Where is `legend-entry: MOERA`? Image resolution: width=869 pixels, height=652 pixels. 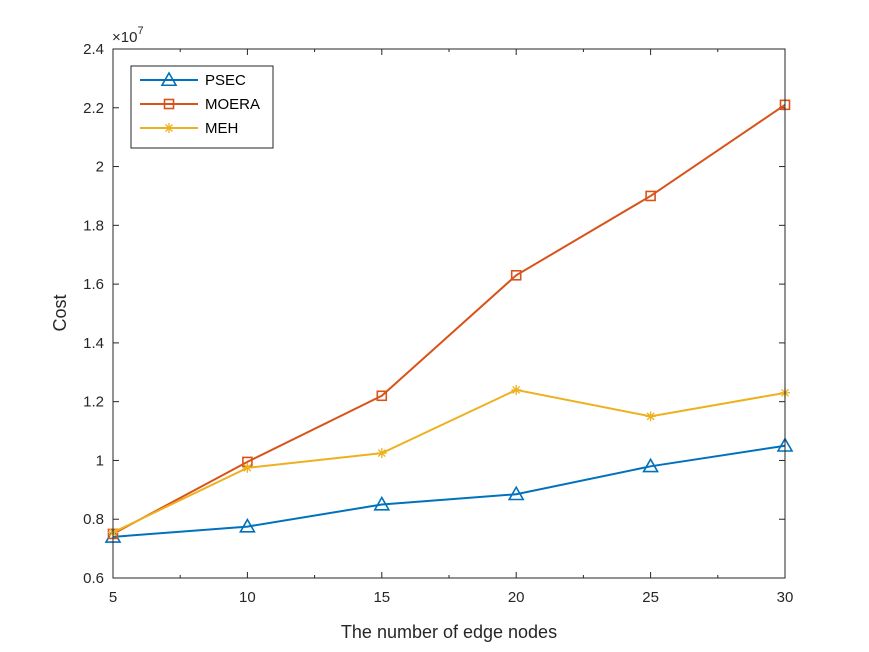 legend-entry: MOERA is located at coordinates (200, 104).